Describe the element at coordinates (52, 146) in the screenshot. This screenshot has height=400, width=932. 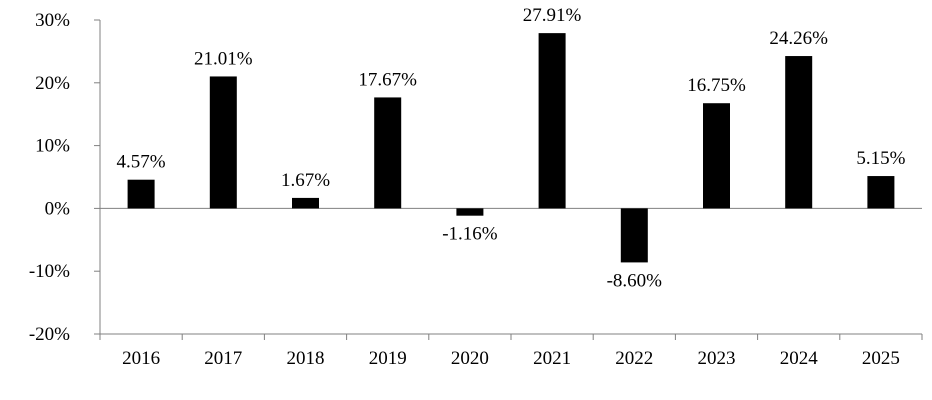
I see `y-tick-label: 10%` at that location.